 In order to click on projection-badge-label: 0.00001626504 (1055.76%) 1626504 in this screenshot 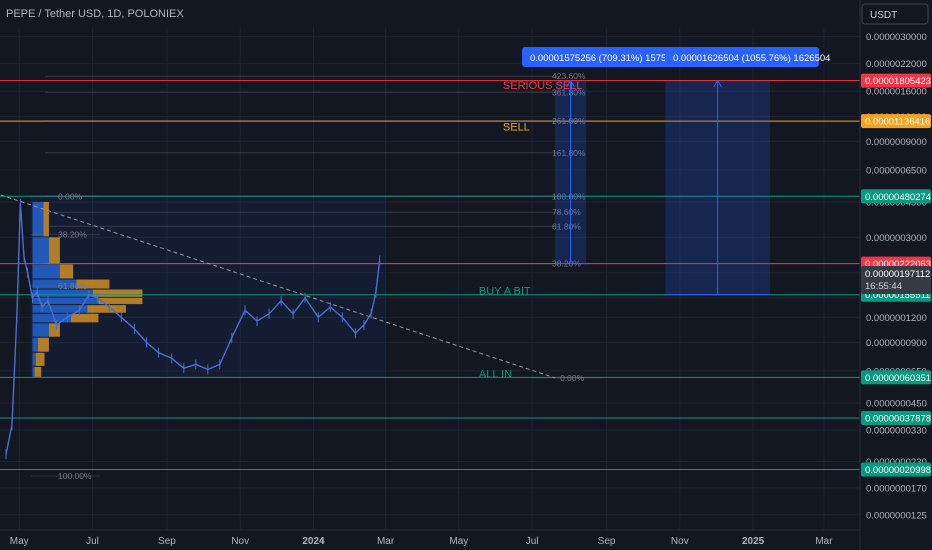, I will do `click(751, 58)`.